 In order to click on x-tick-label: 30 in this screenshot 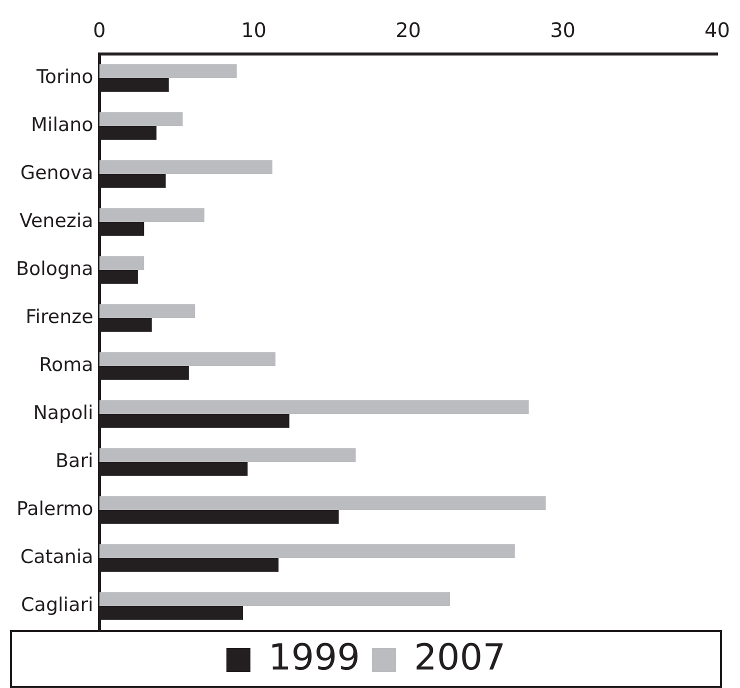, I will do `click(563, 30)`.